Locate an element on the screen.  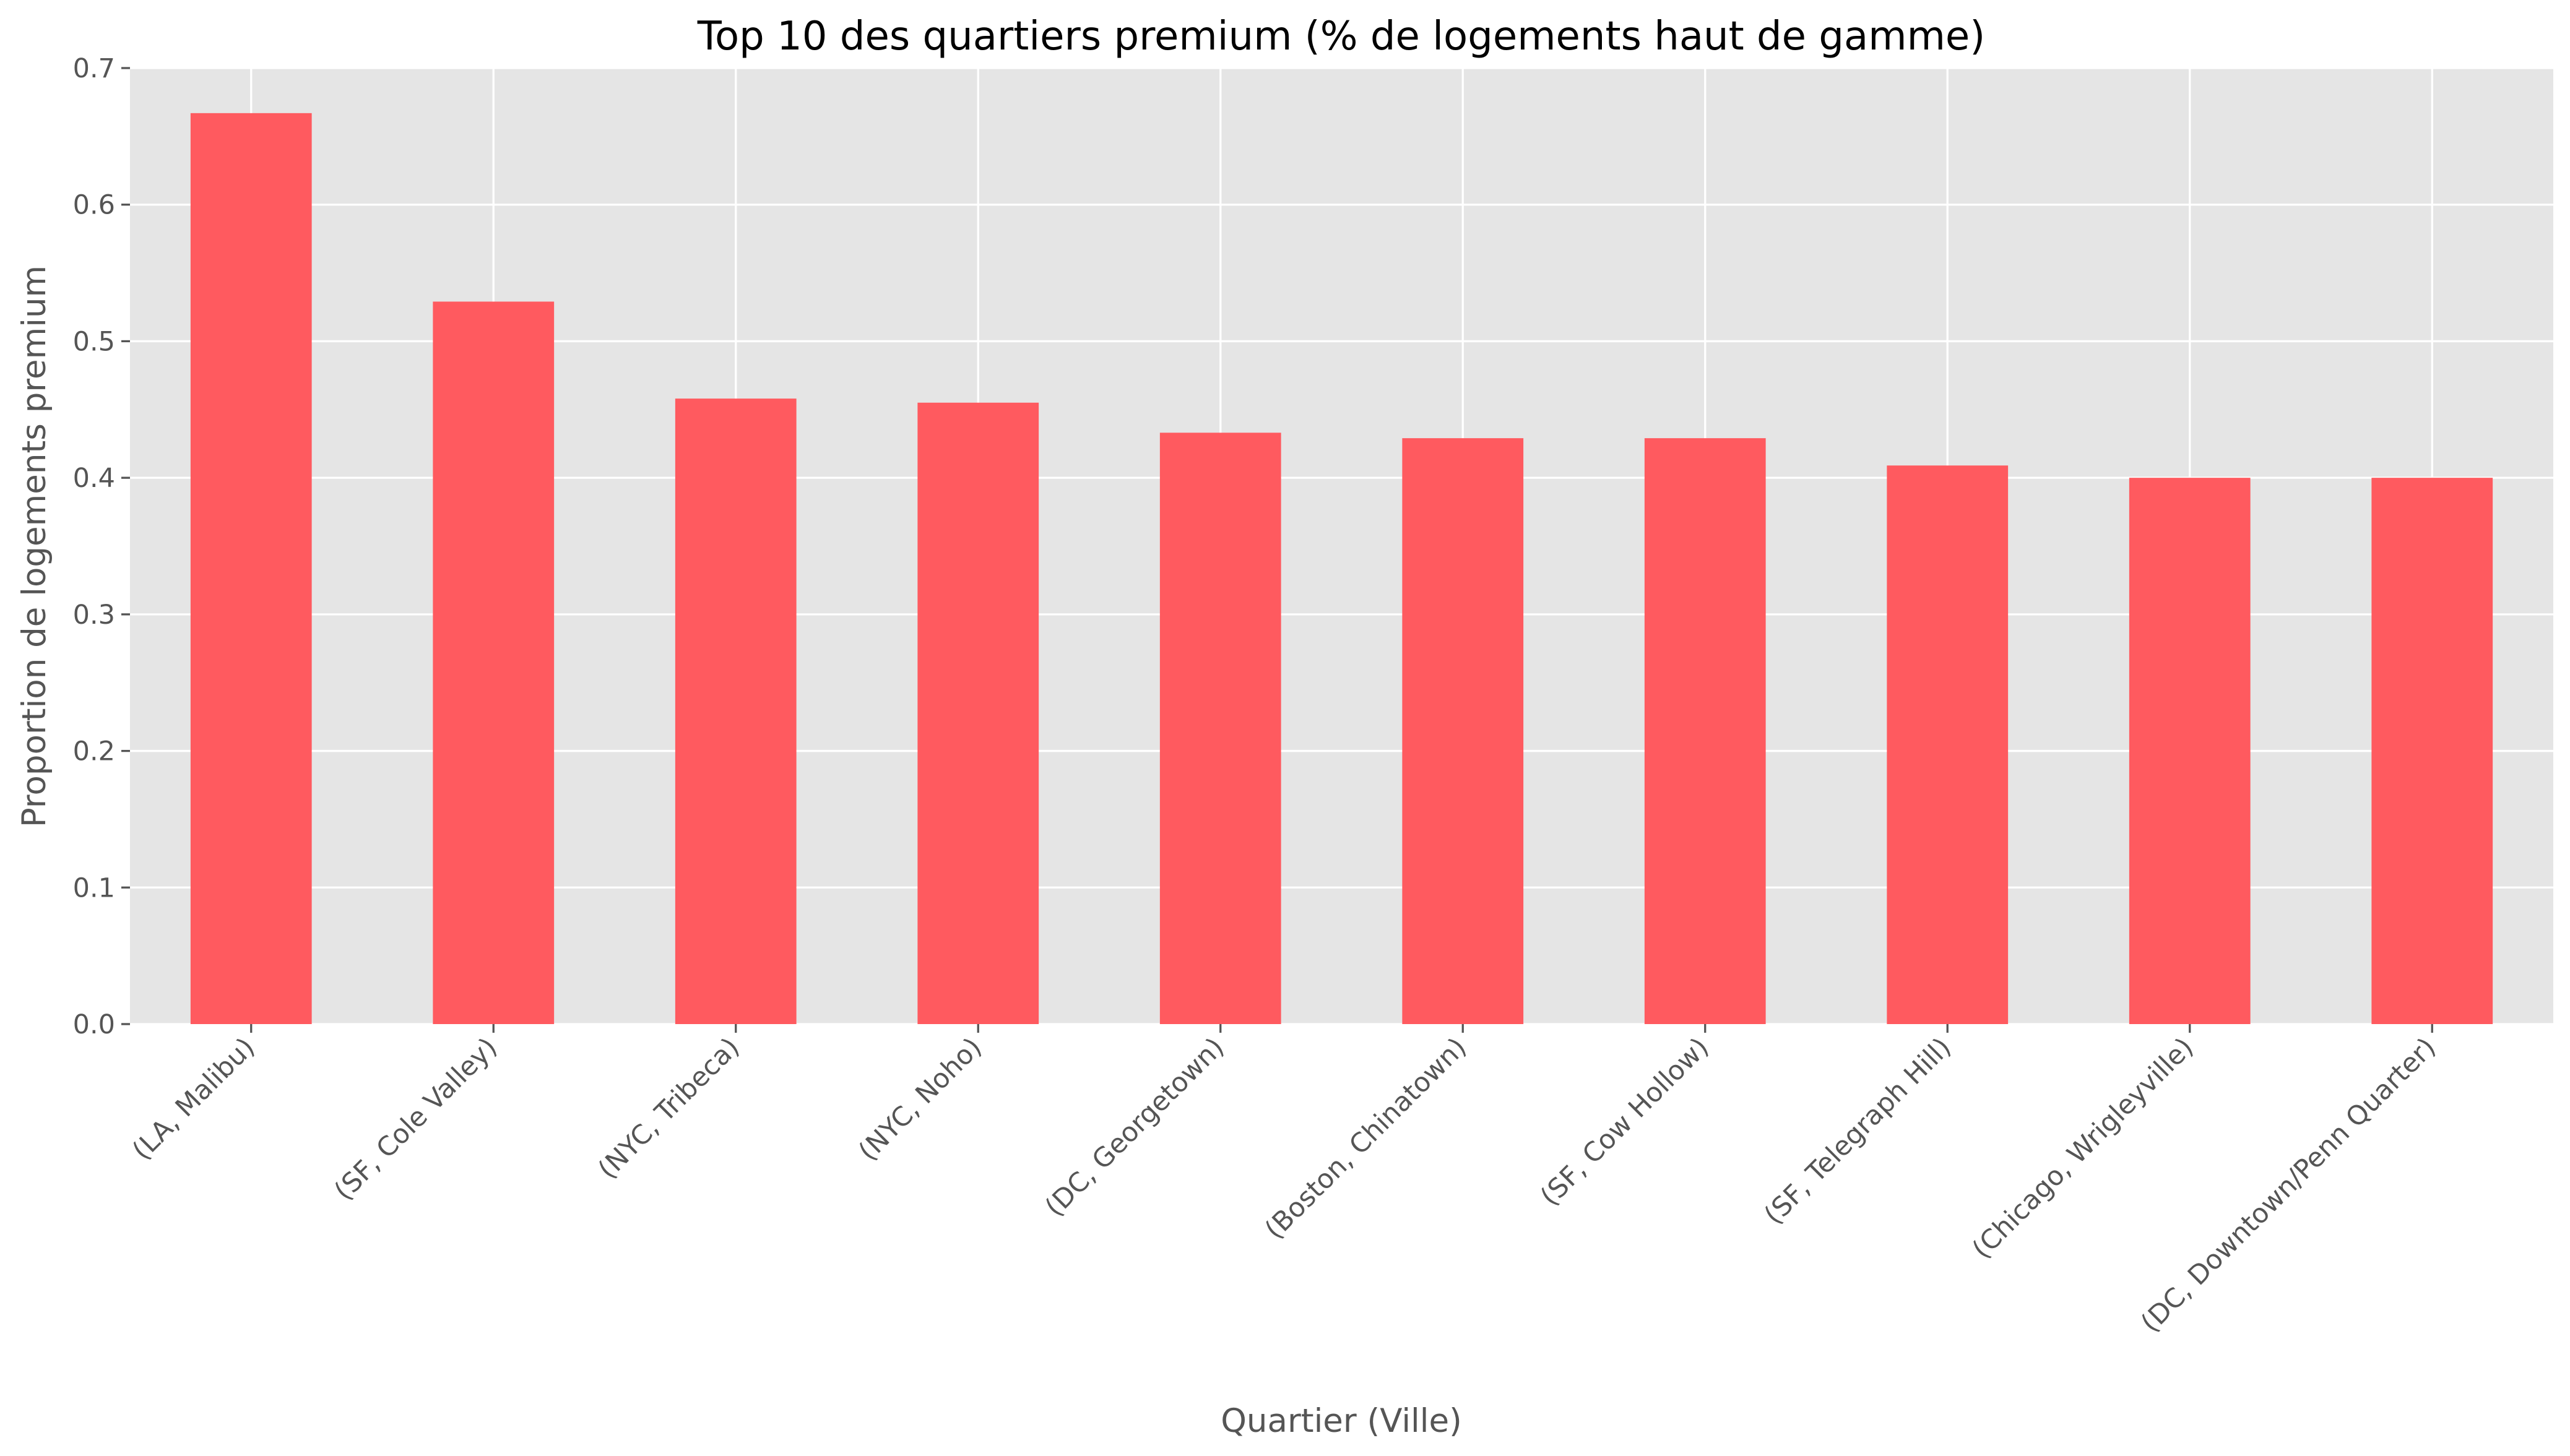
x-tick-label: (SF, Cow Hollow) is located at coordinates (1625, 1122).